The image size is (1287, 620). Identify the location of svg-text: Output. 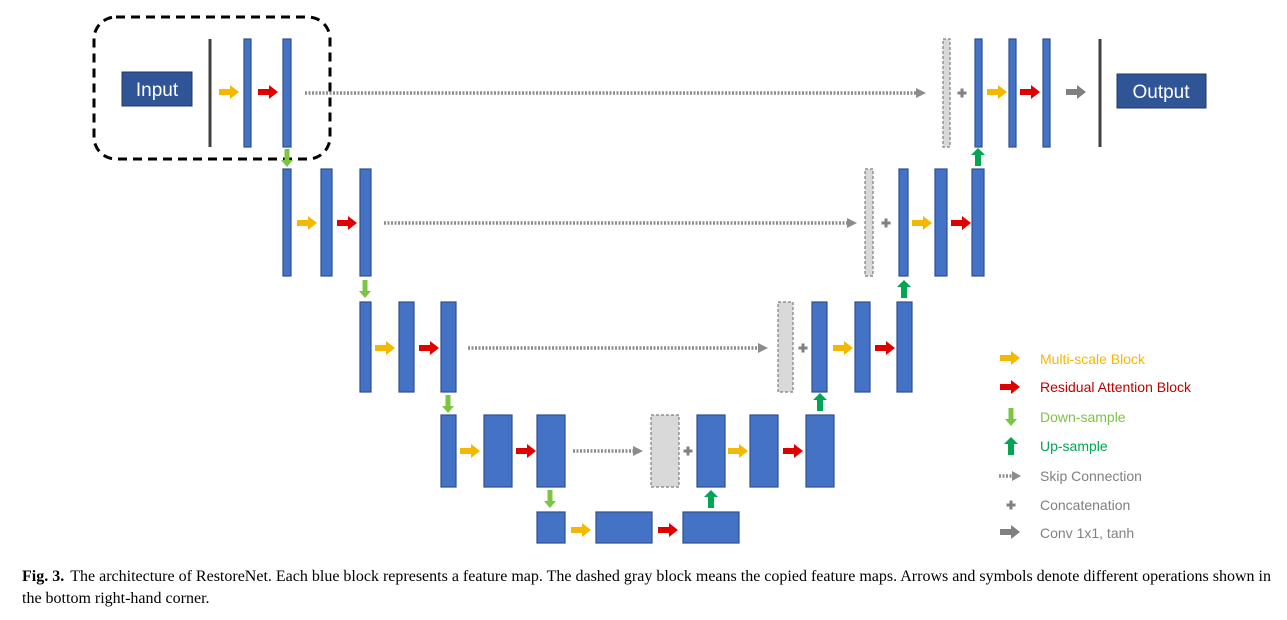
(1161, 92).